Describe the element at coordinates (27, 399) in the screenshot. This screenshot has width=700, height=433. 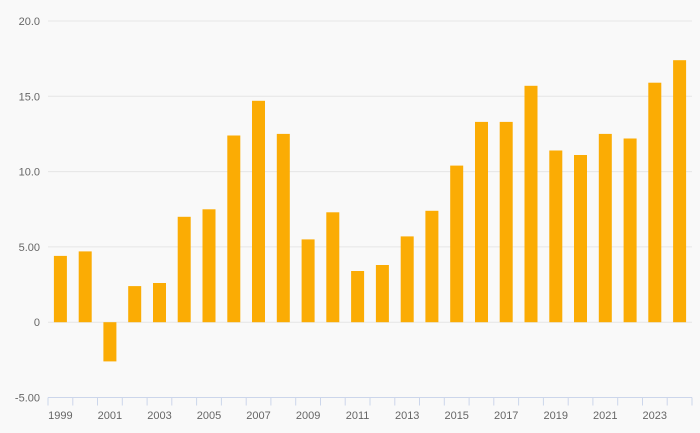
I see `y-axis-tick-label: -5.00` at that location.